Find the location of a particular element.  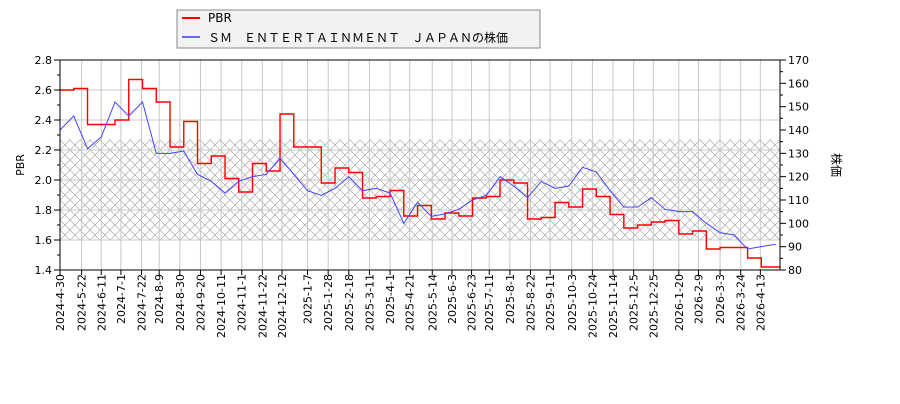

x-tick-label: 2025-6-3 is located at coordinates (452, 299).